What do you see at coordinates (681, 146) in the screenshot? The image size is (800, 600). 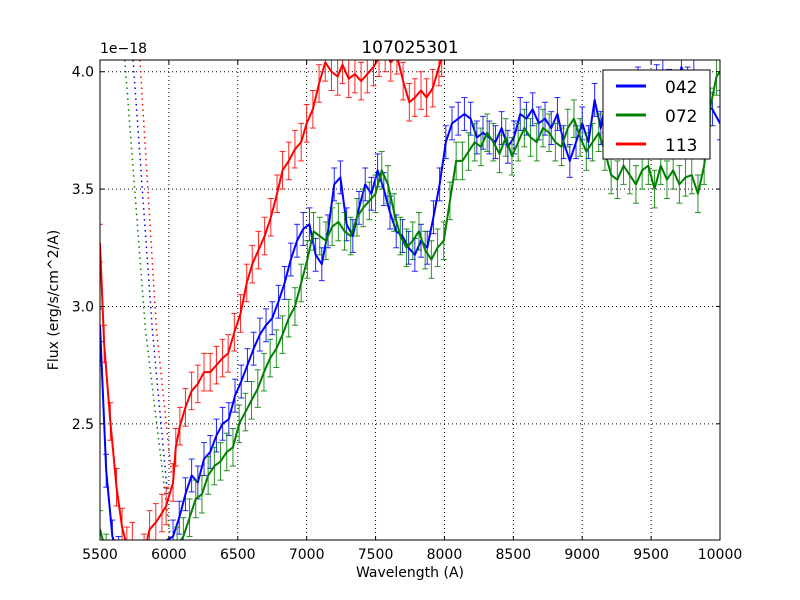 I see `legend-label: 113` at bounding box center [681, 146].